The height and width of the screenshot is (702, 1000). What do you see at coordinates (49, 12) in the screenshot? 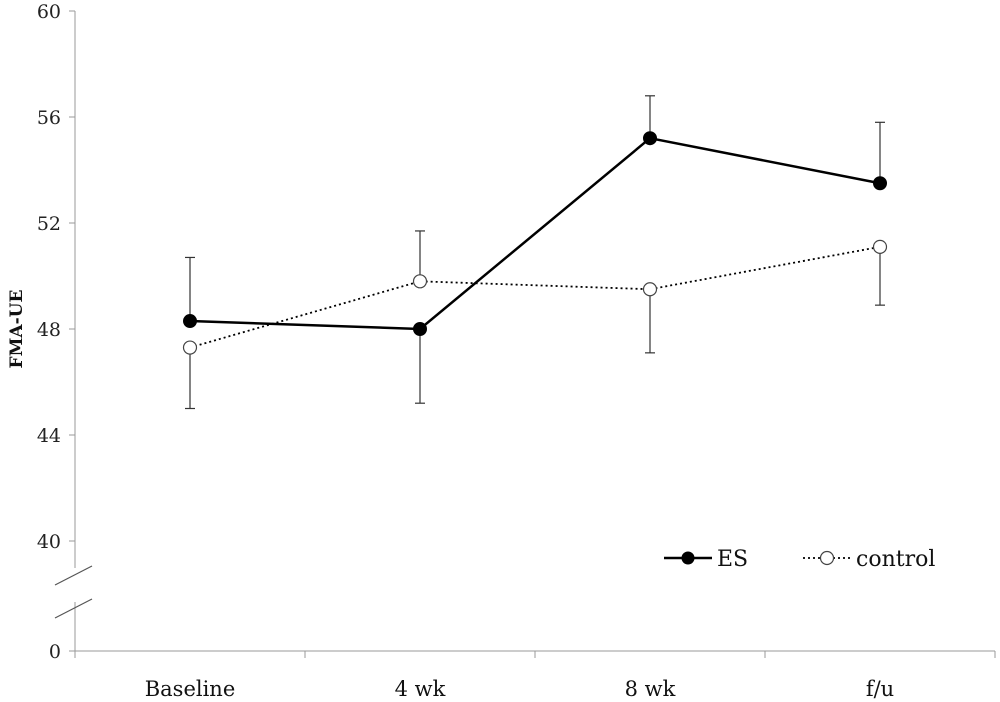
I see `y-tick-label: 60` at bounding box center [49, 12].